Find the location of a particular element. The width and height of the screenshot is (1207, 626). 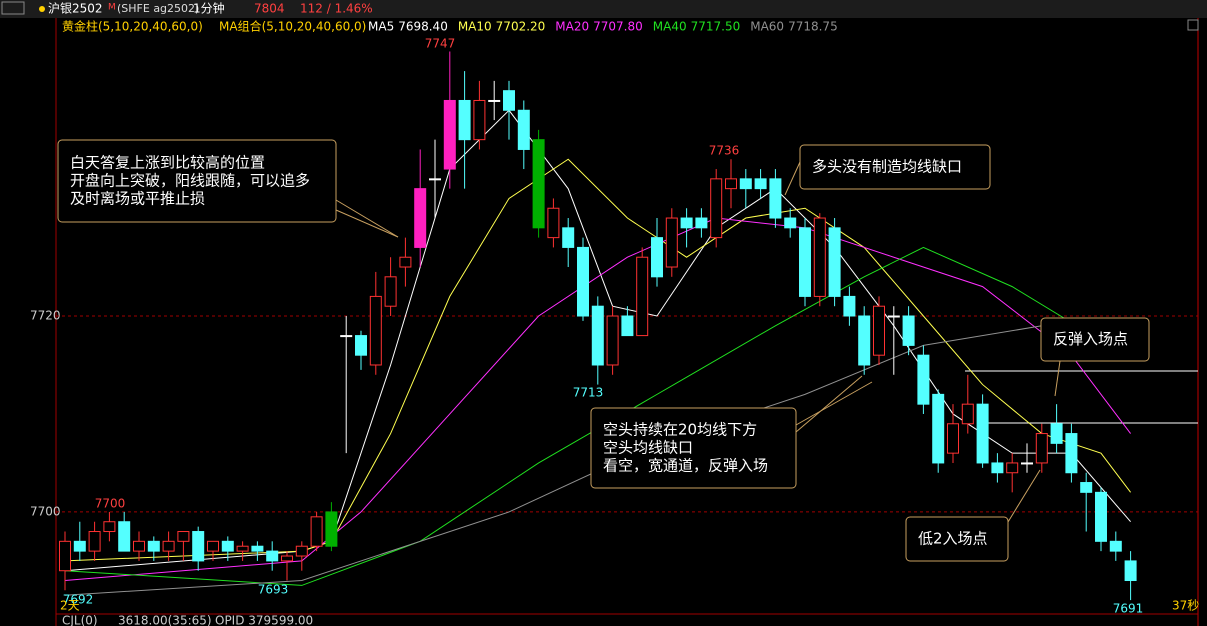

opid: OPID 379599.00 is located at coordinates (264, 620).